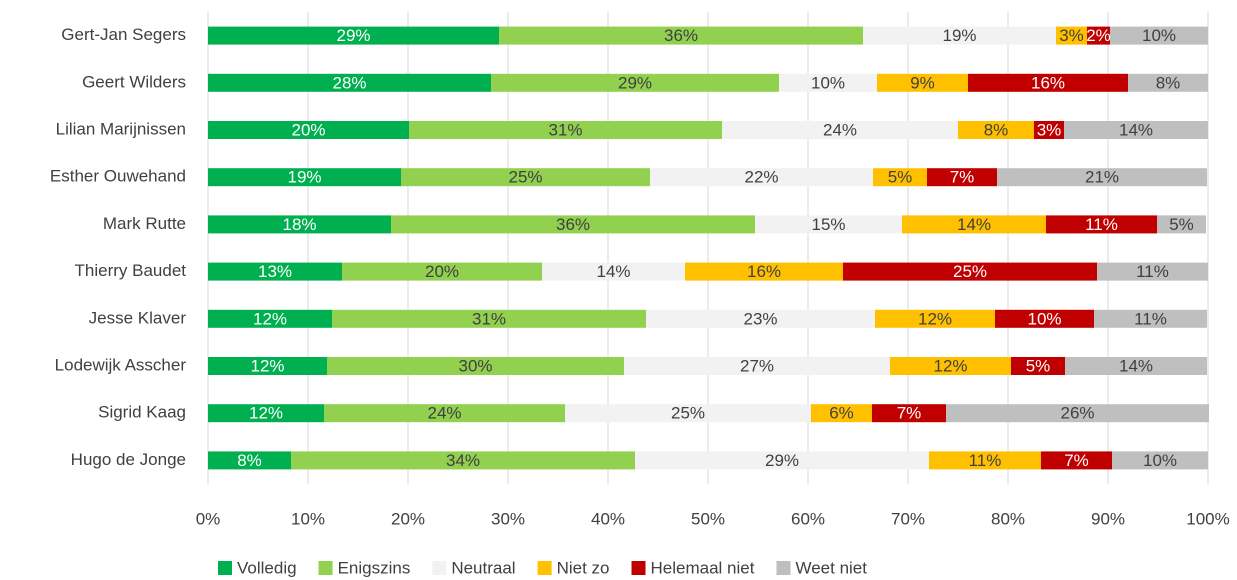 This screenshot has width=1237, height=580. What do you see at coordinates (144, 223) in the screenshot?
I see `category-label: Mark Rutte` at bounding box center [144, 223].